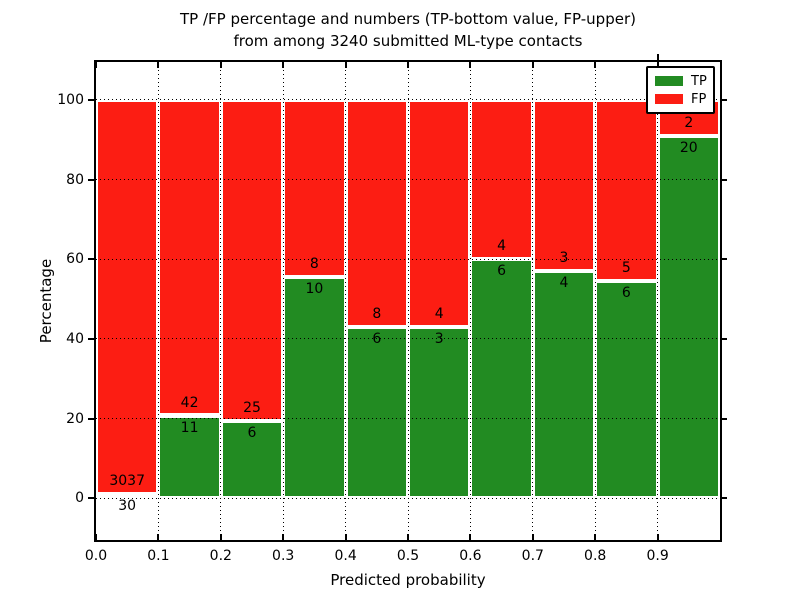  Describe the element at coordinates (283, 556) in the screenshot. I see `x-tick-label: 0.3` at that location.